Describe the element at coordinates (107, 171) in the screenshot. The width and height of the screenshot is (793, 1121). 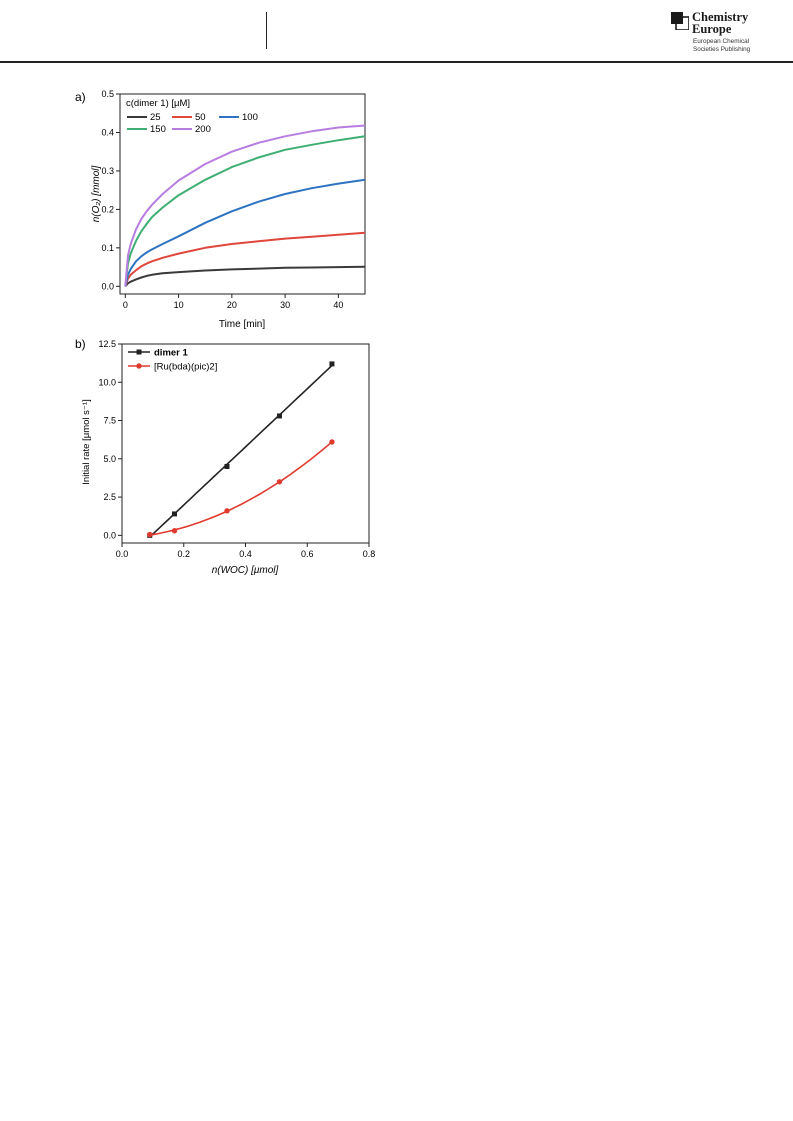
I see `y-tick-label-a-3: 0.3` at that location.